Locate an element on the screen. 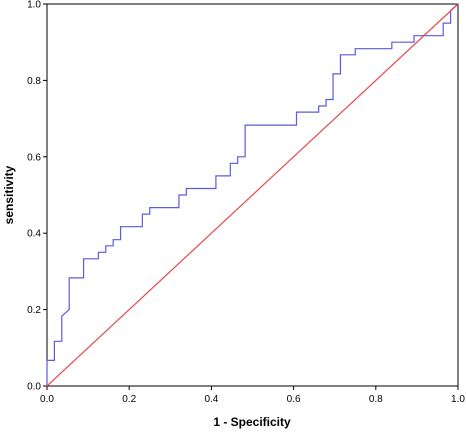 The image size is (466, 432). y-axis-title: sensitivity is located at coordinates (9, 194).